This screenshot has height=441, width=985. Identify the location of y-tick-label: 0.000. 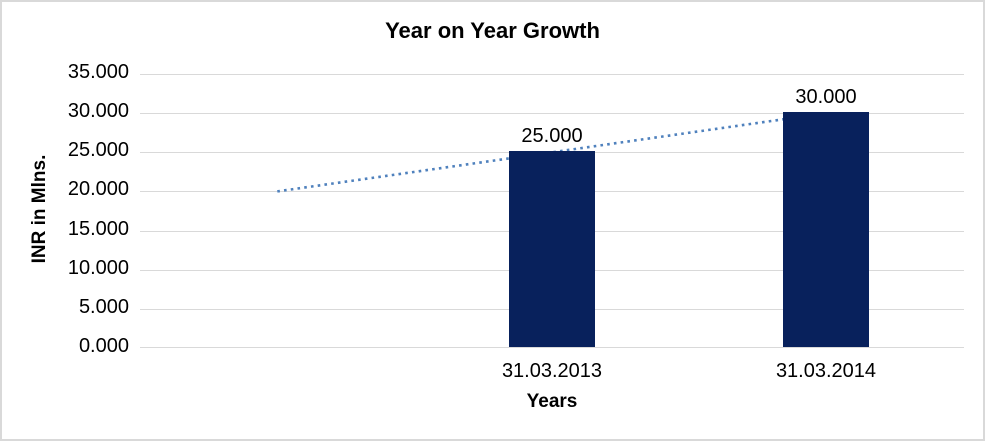
(103, 346).